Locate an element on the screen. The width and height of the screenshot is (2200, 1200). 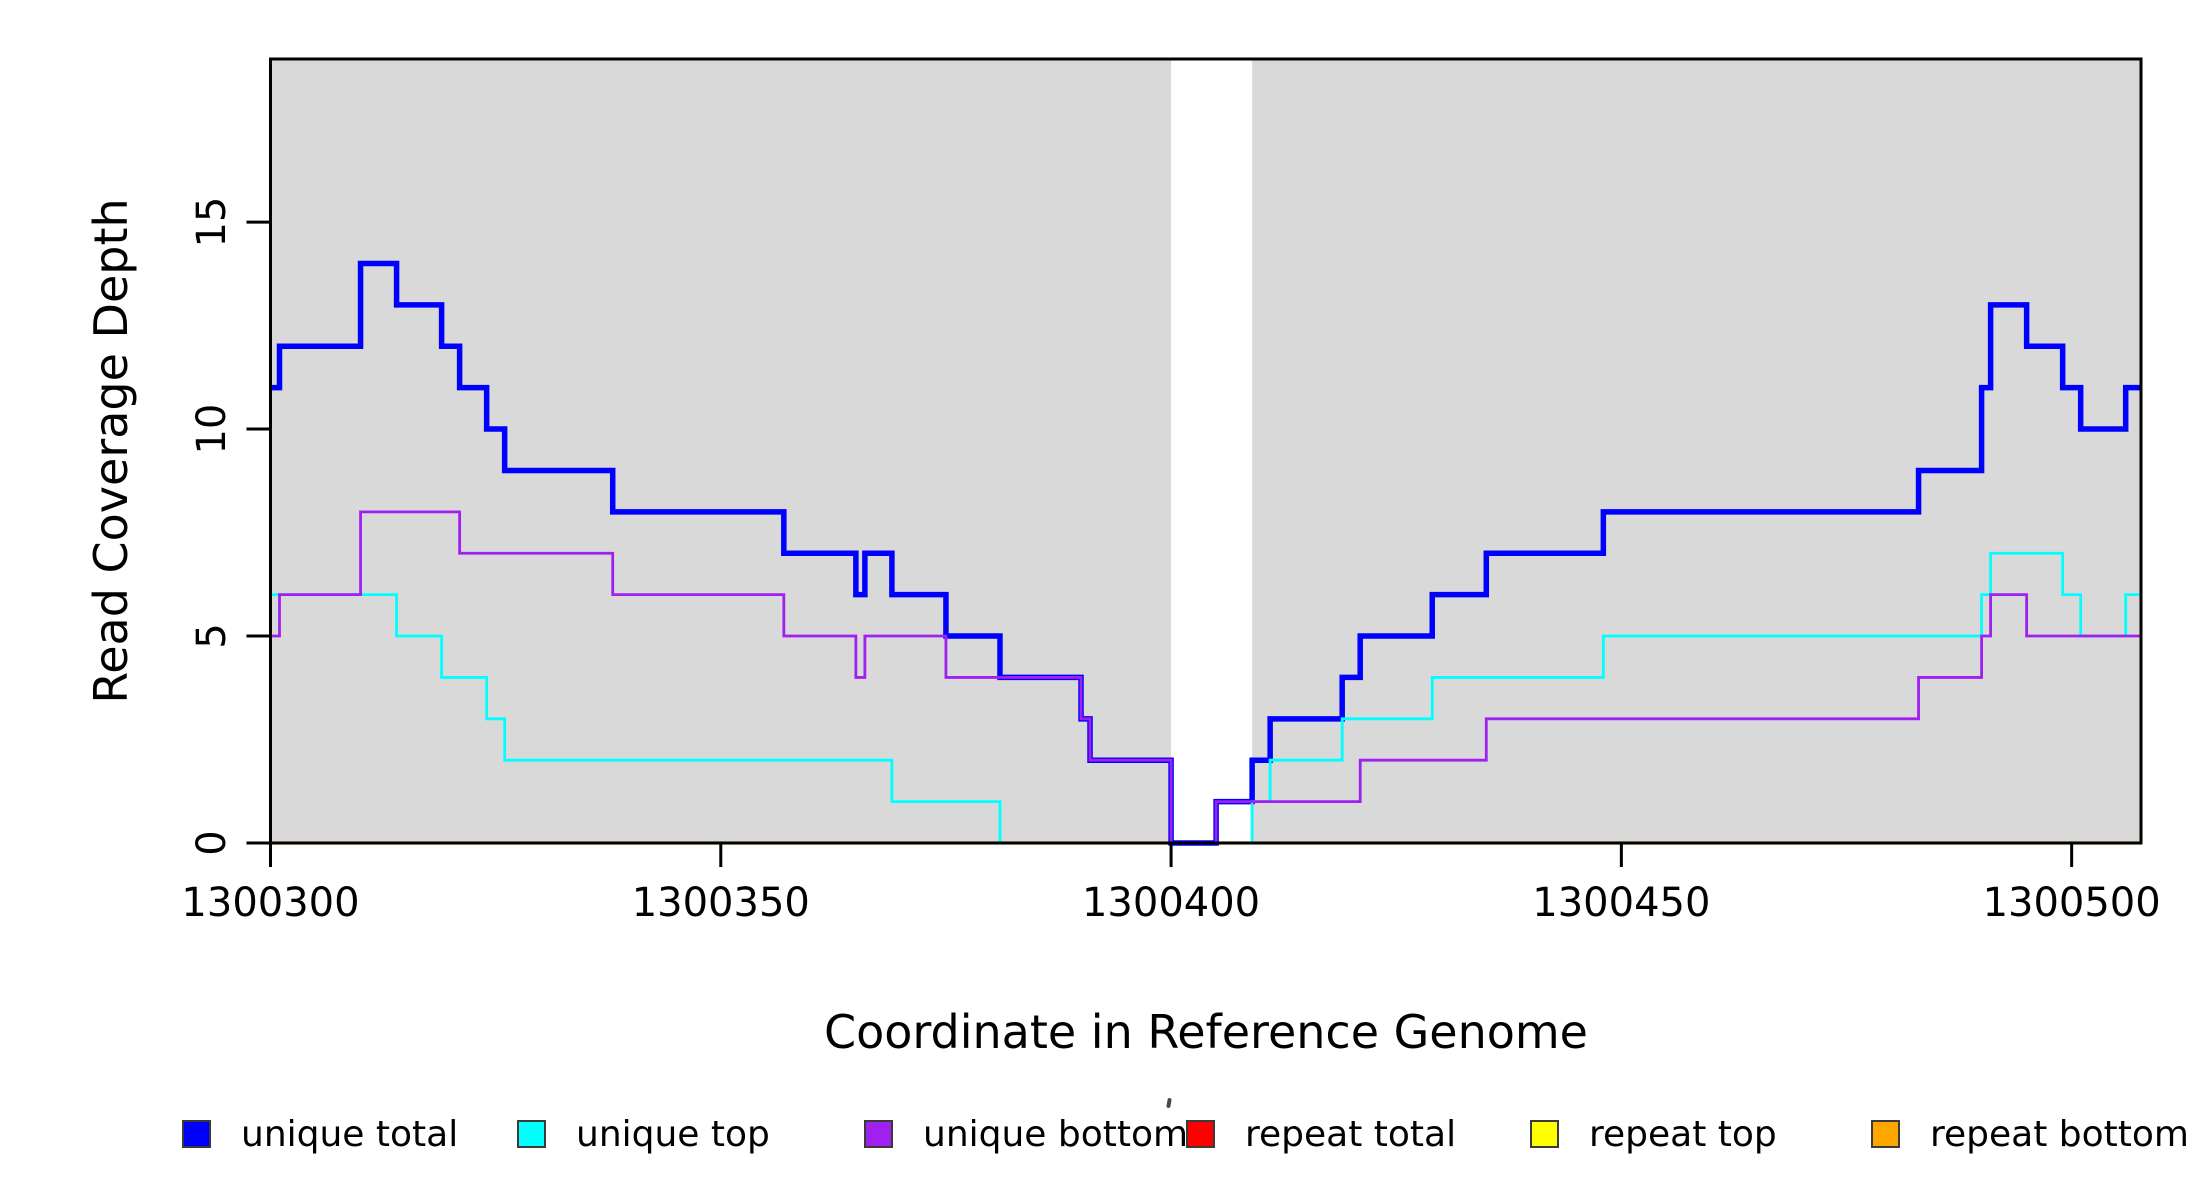
y-tick-label: 10 is located at coordinates (212, 429).